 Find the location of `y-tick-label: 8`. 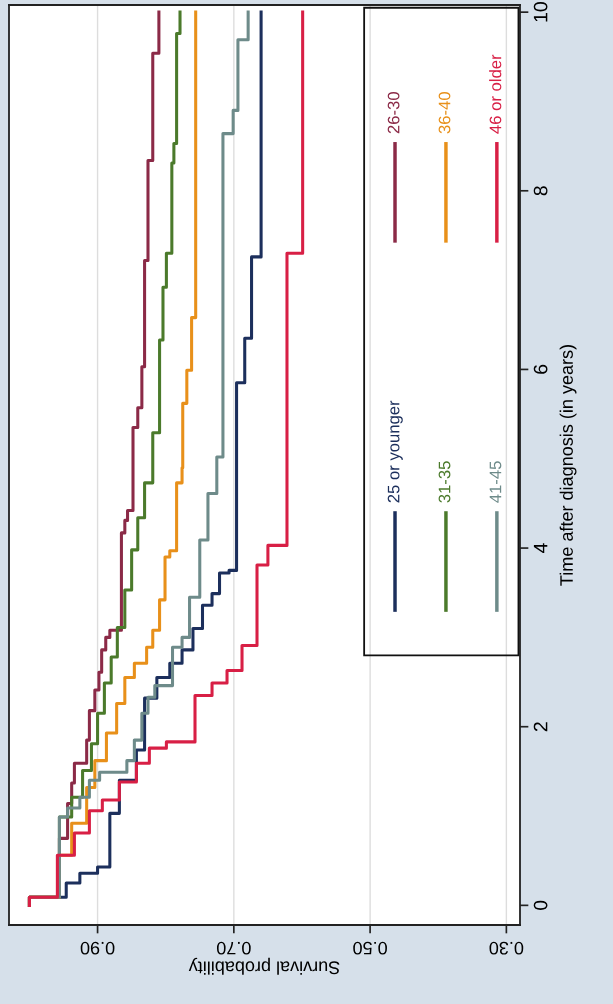

y-tick-label: 8 is located at coordinates (540, 191).